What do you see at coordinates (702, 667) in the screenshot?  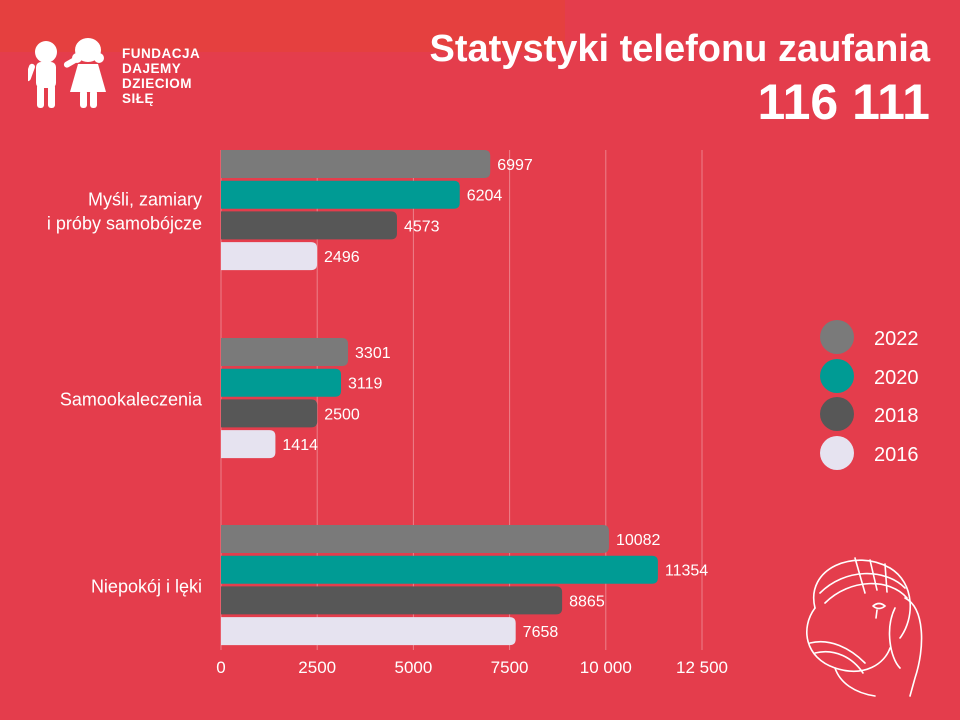 I see `x-tick-label: 12 500` at bounding box center [702, 667].